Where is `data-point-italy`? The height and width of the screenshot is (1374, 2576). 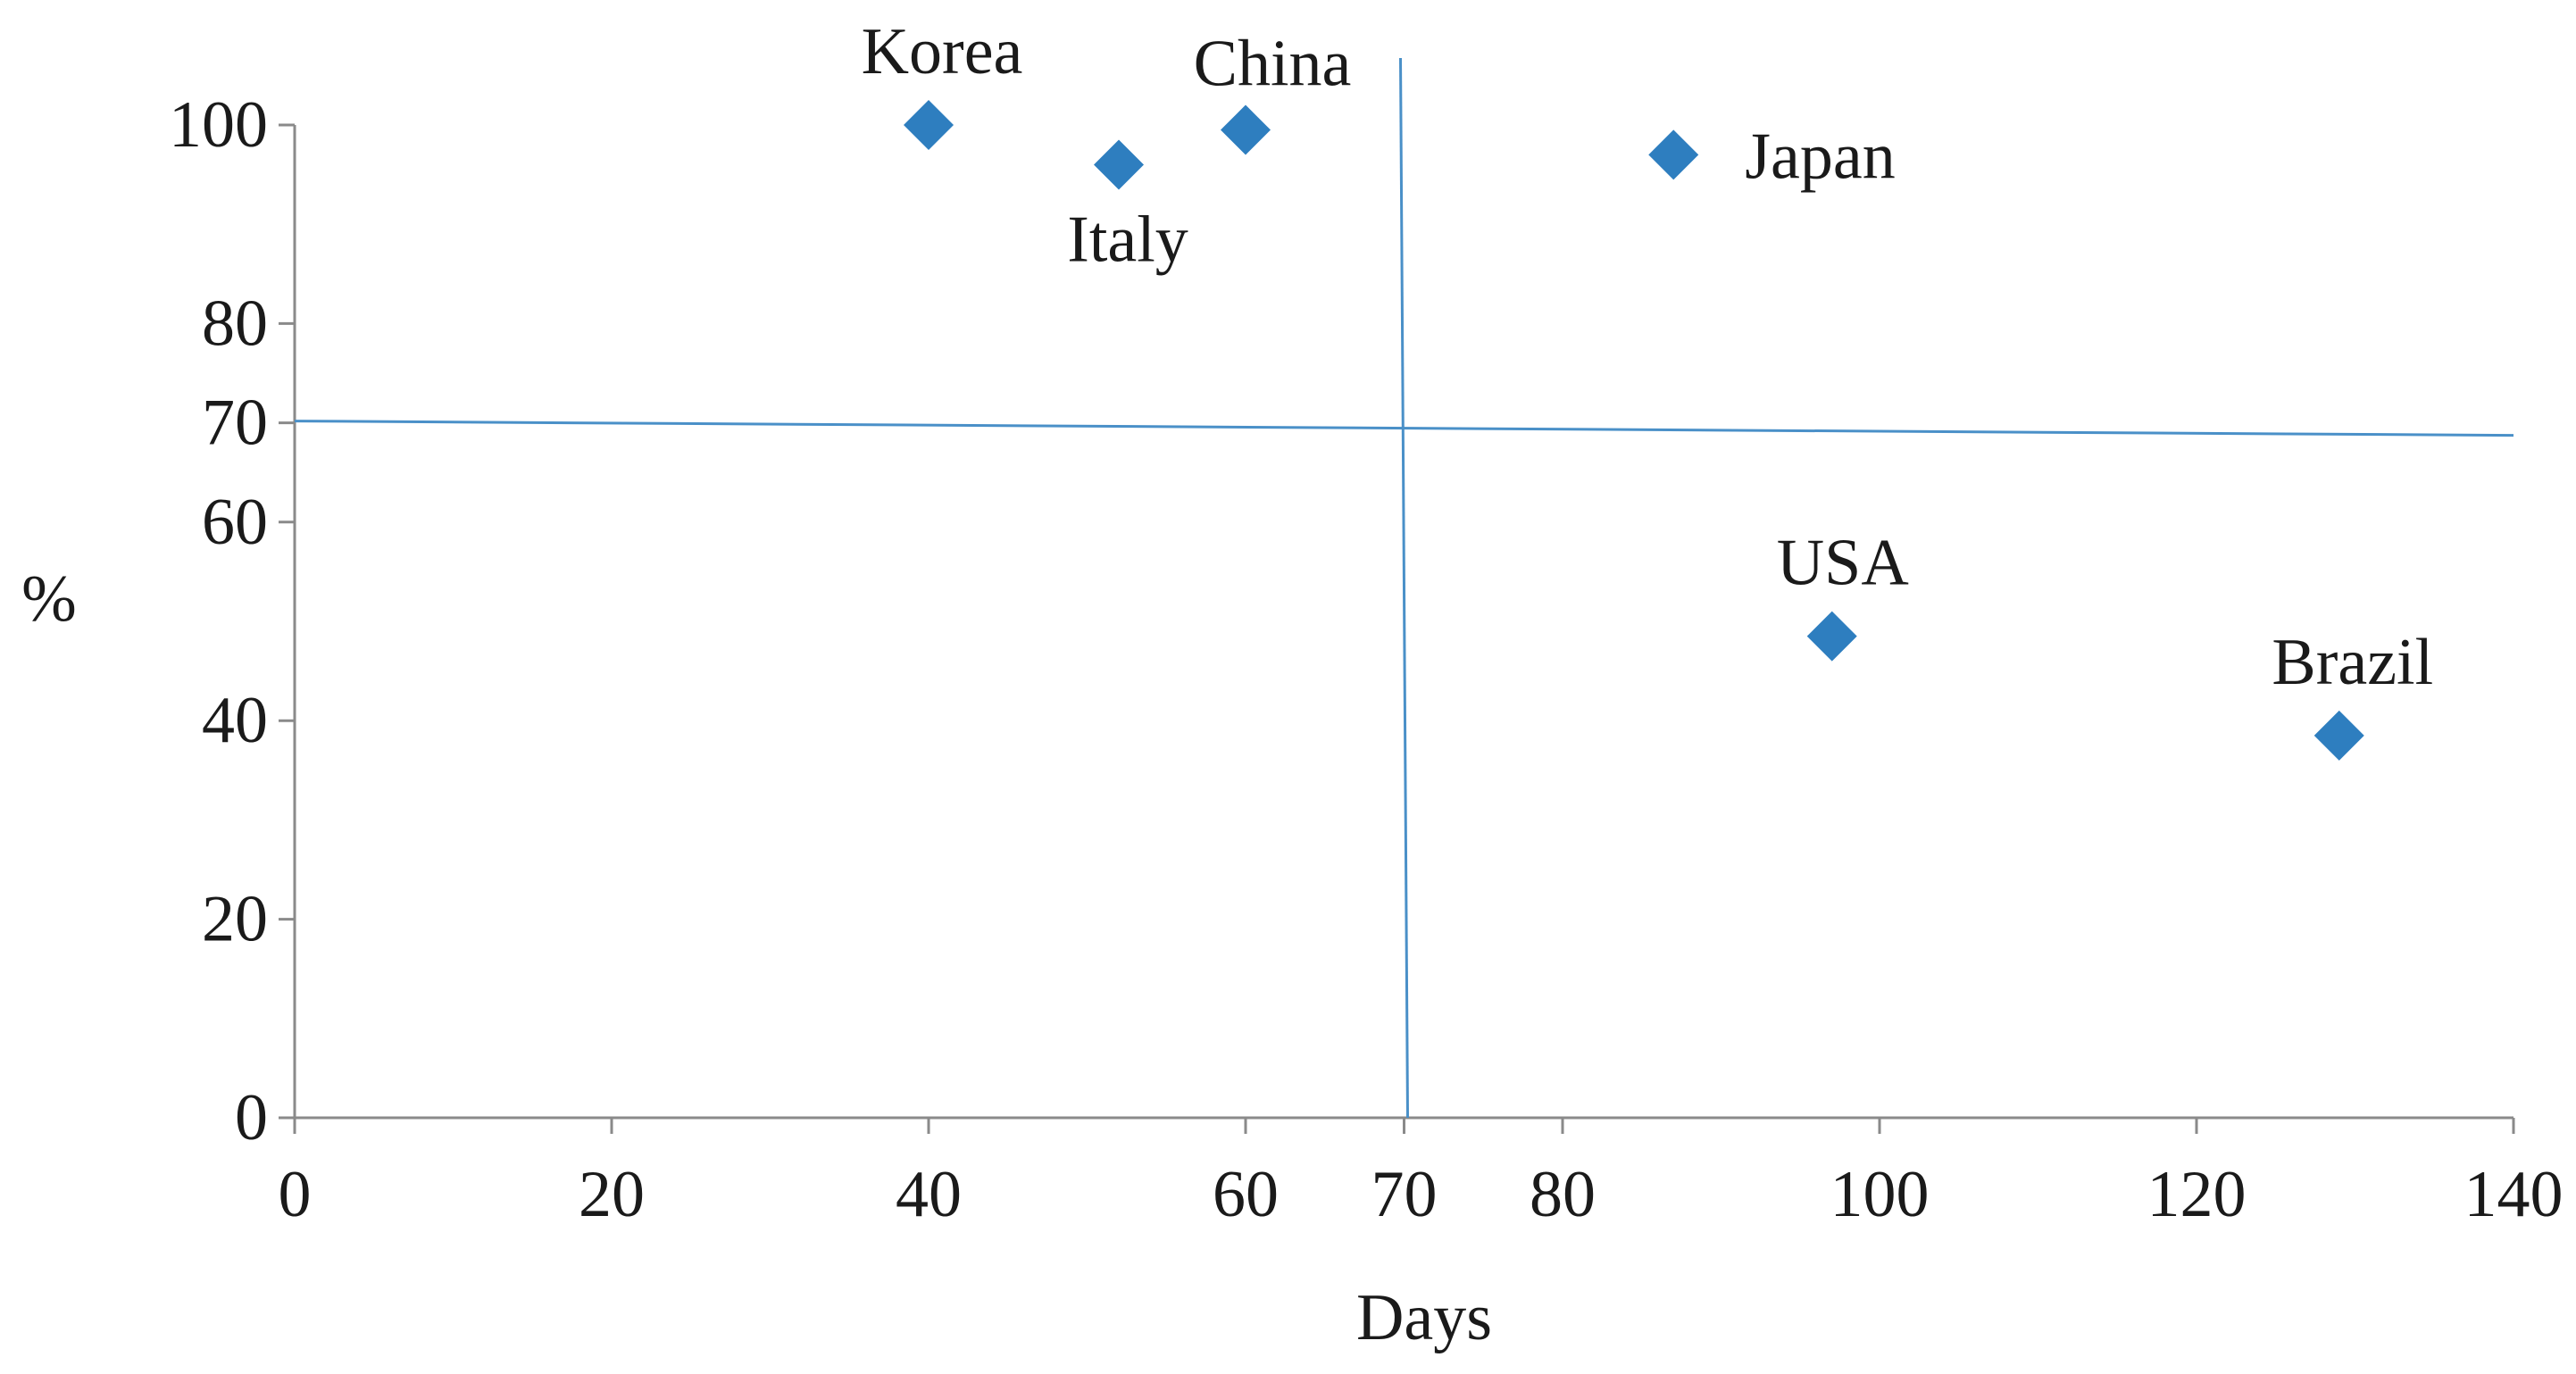 data-point-italy is located at coordinates (1119, 164).